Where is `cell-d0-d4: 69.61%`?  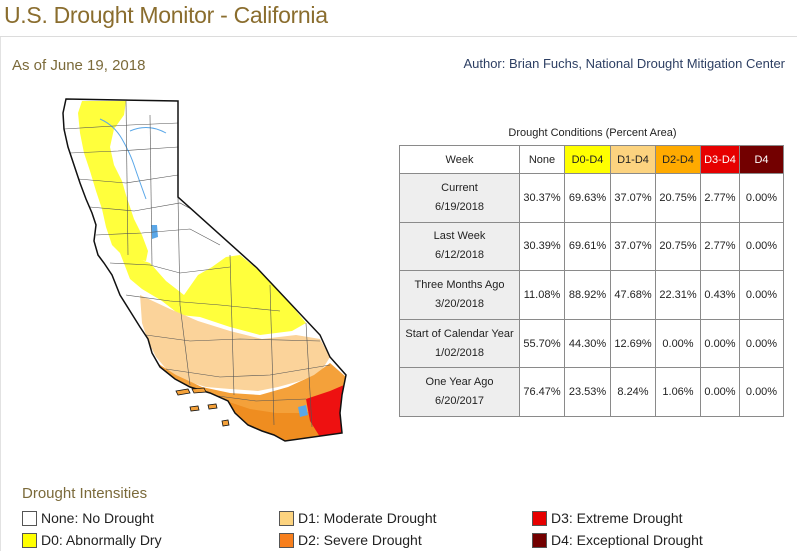
cell-d0-d4: 69.61% is located at coordinates (587, 246).